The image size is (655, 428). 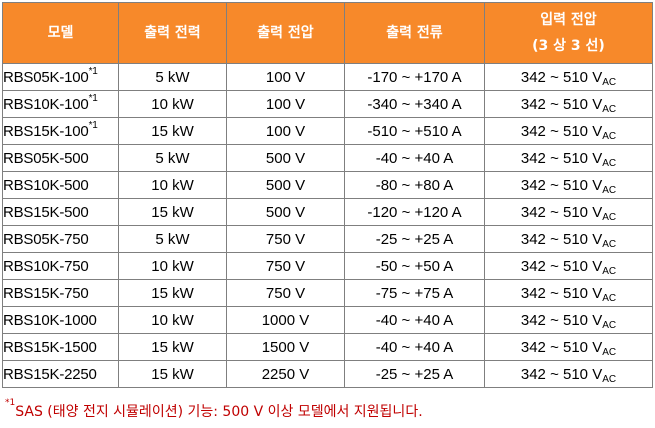 I want to click on model-name: RBS15K-2250, so click(x=50, y=374).